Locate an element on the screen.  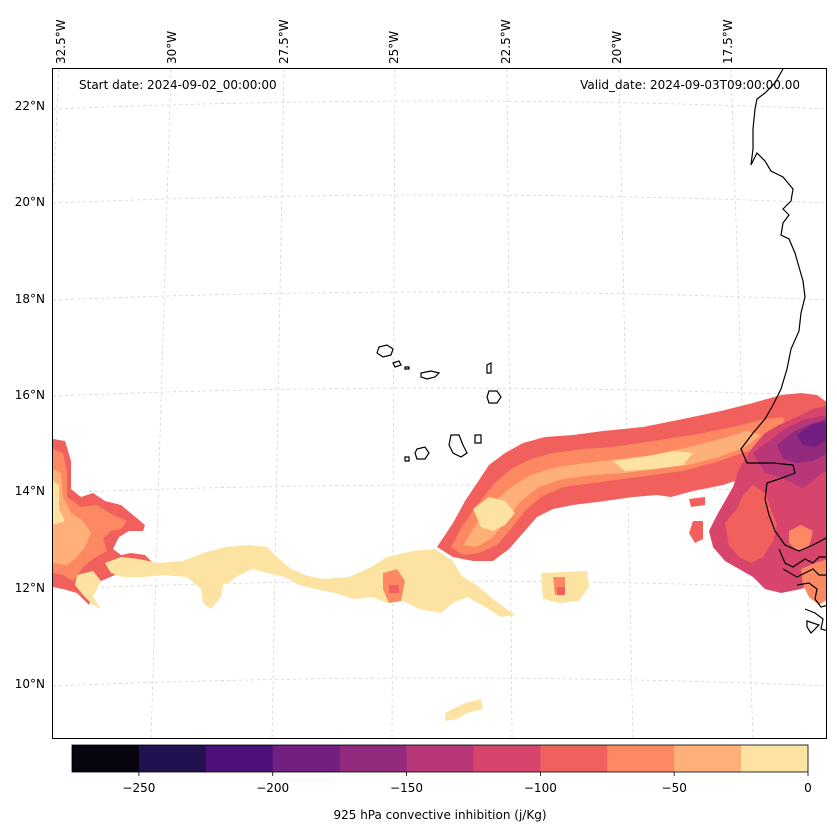
colorbar-outline is located at coordinates (440, 758).